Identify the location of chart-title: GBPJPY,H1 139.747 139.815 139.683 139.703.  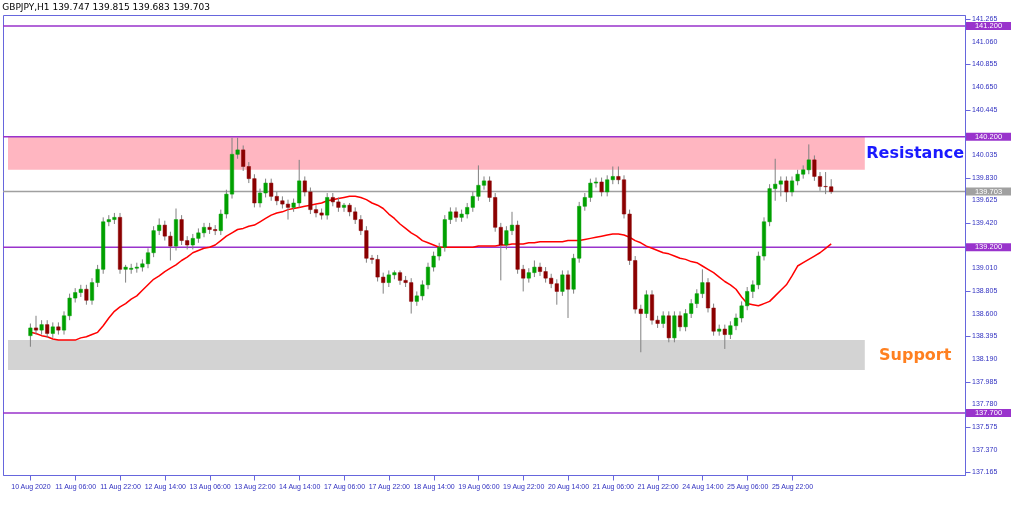
(106, 6).